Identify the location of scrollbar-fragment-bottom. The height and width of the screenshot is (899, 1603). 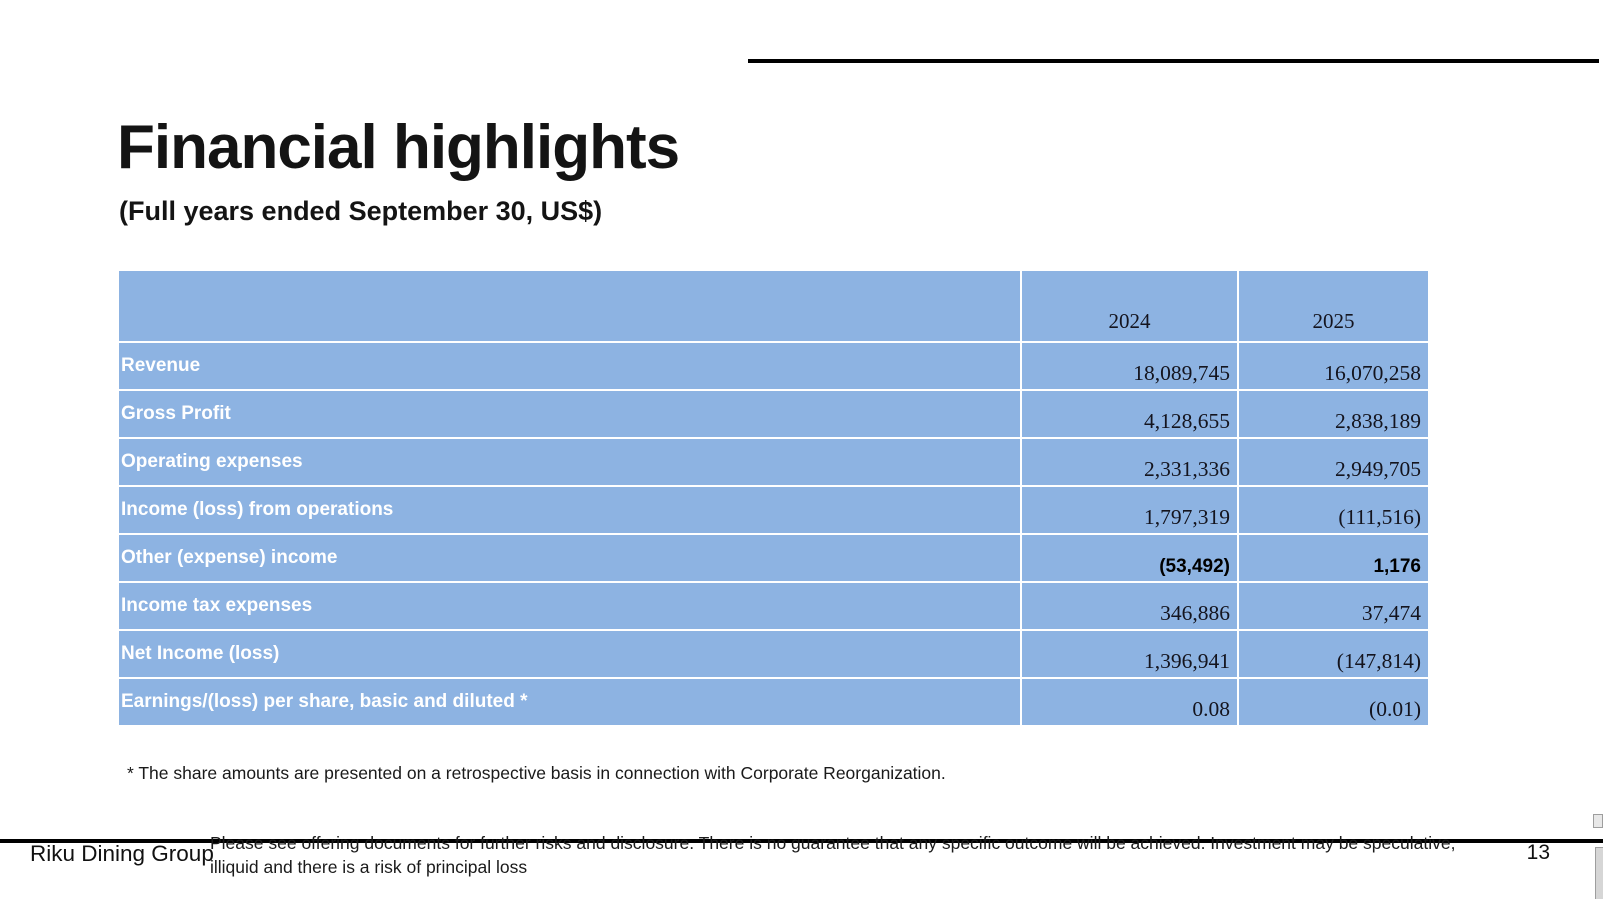
(1599, 873).